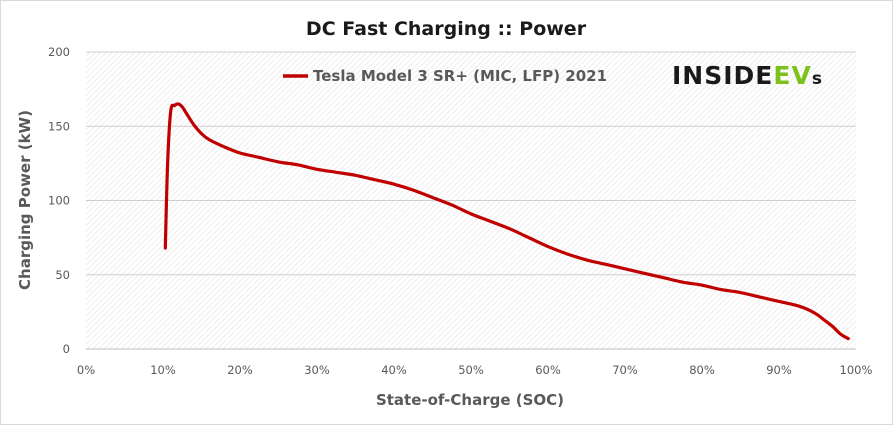 The height and width of the screenshot is (425, 893). Describe the element at coordinates (471, 370) in the screenshot. I see `x-tick-label: 50%` at that location.